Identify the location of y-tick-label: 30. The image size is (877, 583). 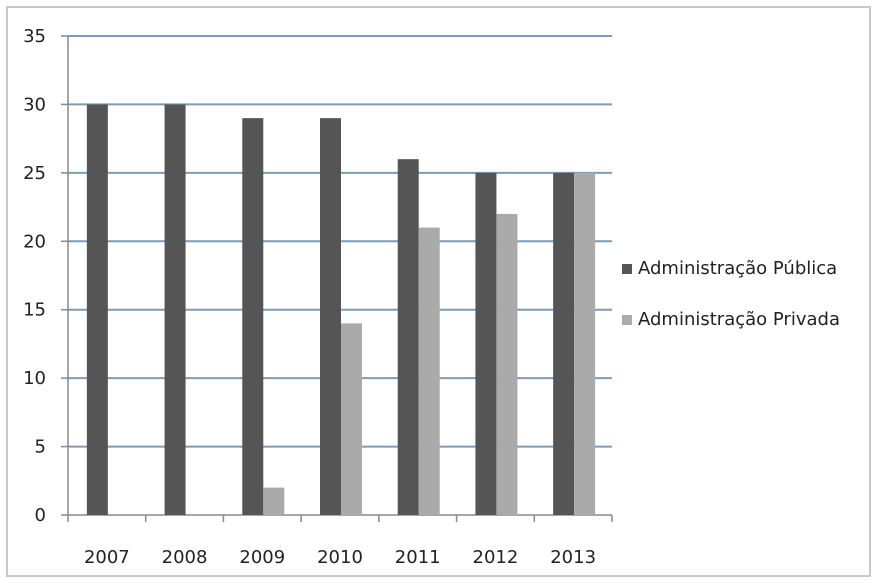
(34, 104).